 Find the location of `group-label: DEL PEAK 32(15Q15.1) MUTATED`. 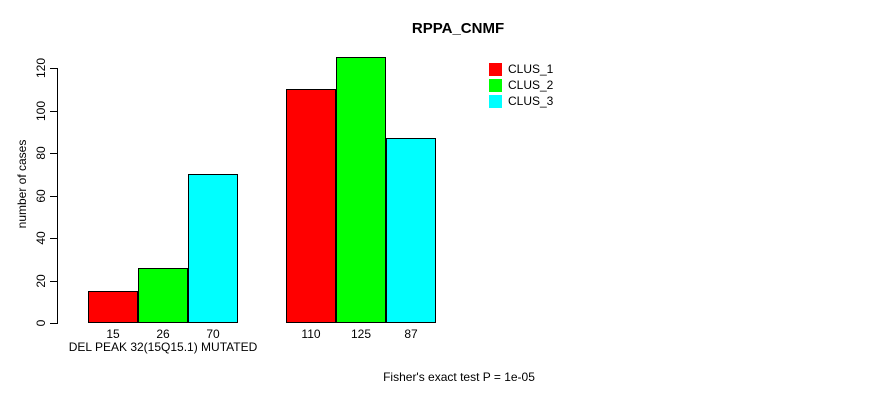

group-label: DEL PEAK 32(15Q15.1) MUTATED is located at coordinates (163, 347).